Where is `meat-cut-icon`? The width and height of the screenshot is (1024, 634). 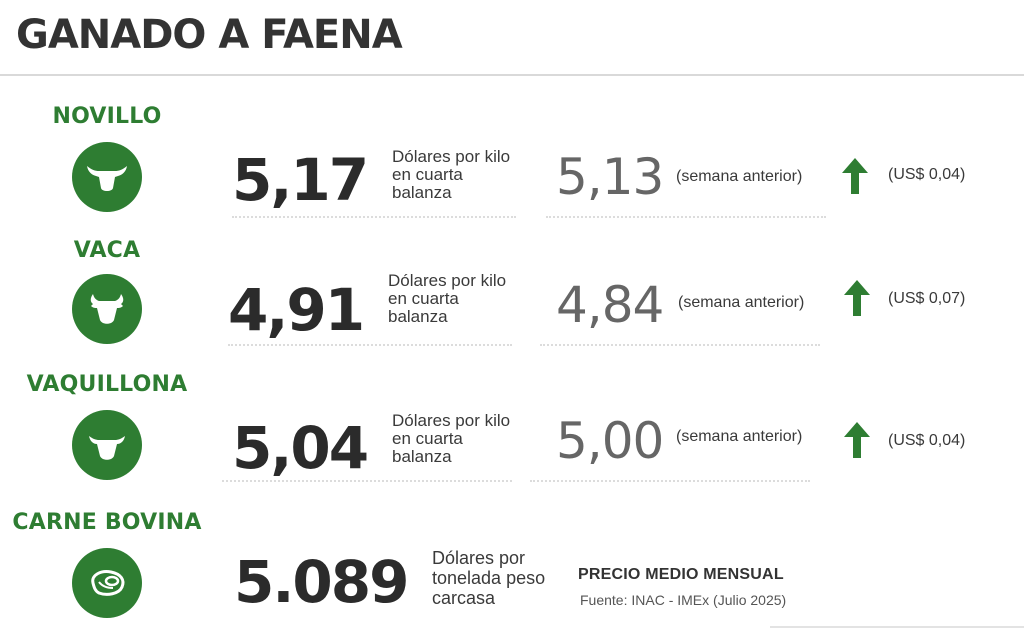
meat-cut-icon is located at coordinates (107, 583).